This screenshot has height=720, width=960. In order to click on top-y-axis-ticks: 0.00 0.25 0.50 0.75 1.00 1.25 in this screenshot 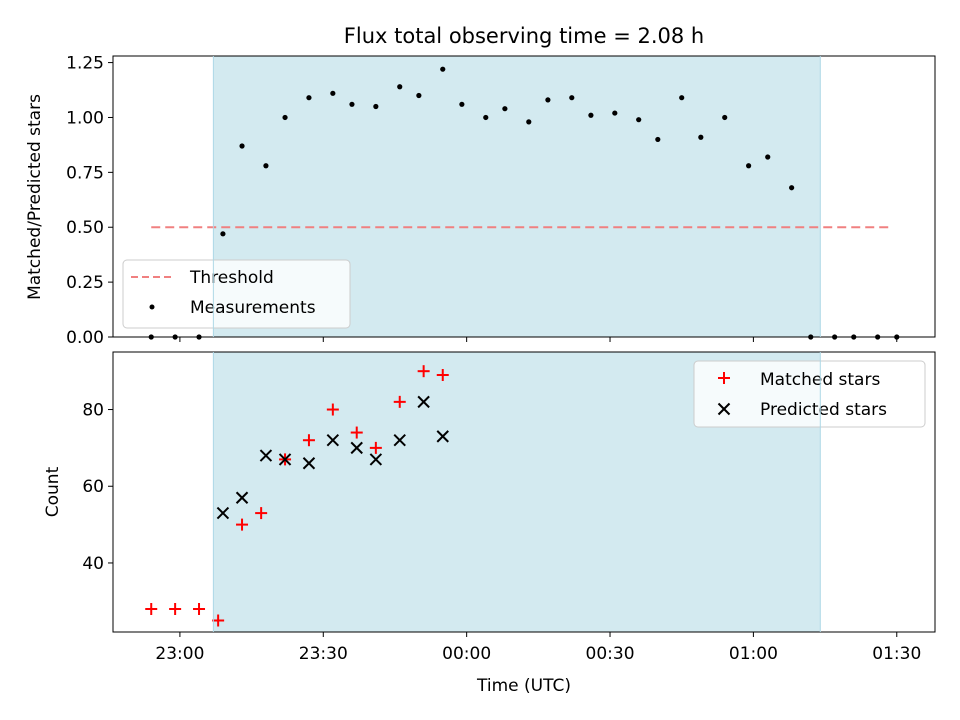, I will do `click(89, 201)`.